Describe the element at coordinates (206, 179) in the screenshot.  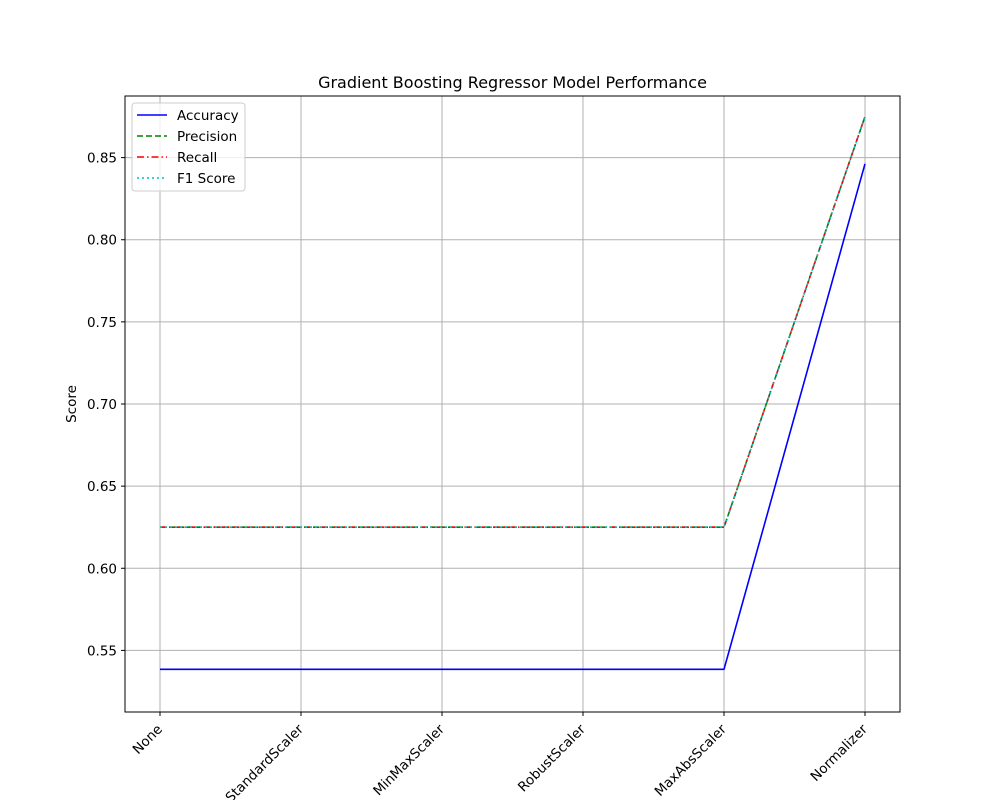
I see `legend-label-f1-score: F1 Score` at that location.